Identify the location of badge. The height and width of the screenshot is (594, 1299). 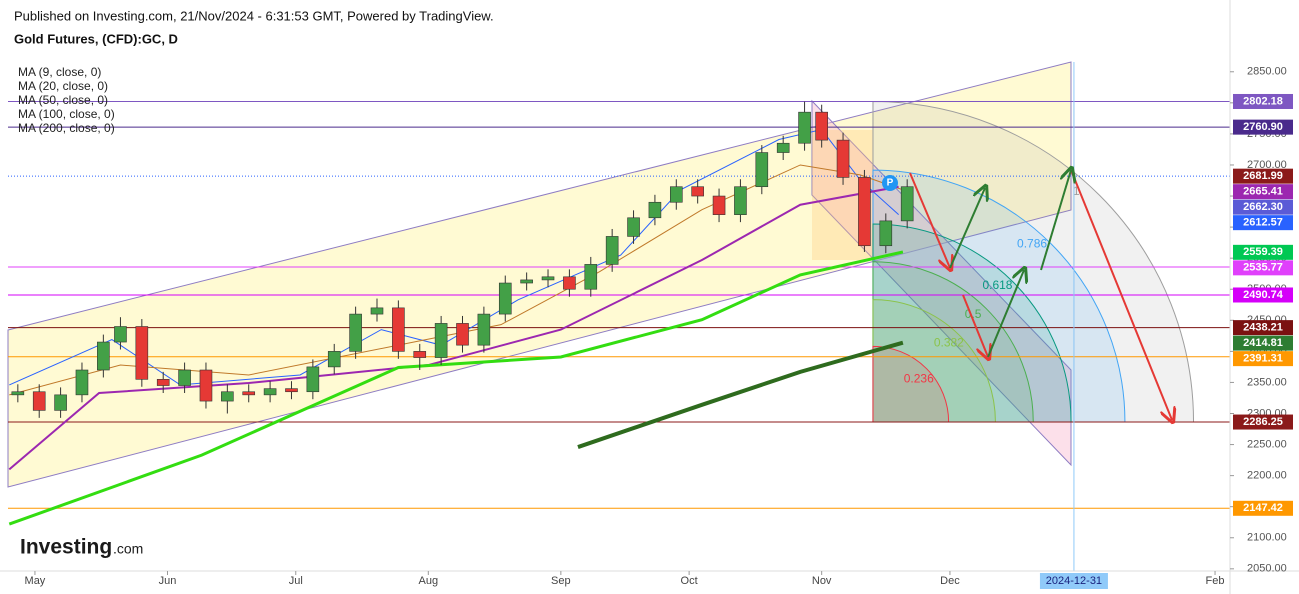
(890, 183).